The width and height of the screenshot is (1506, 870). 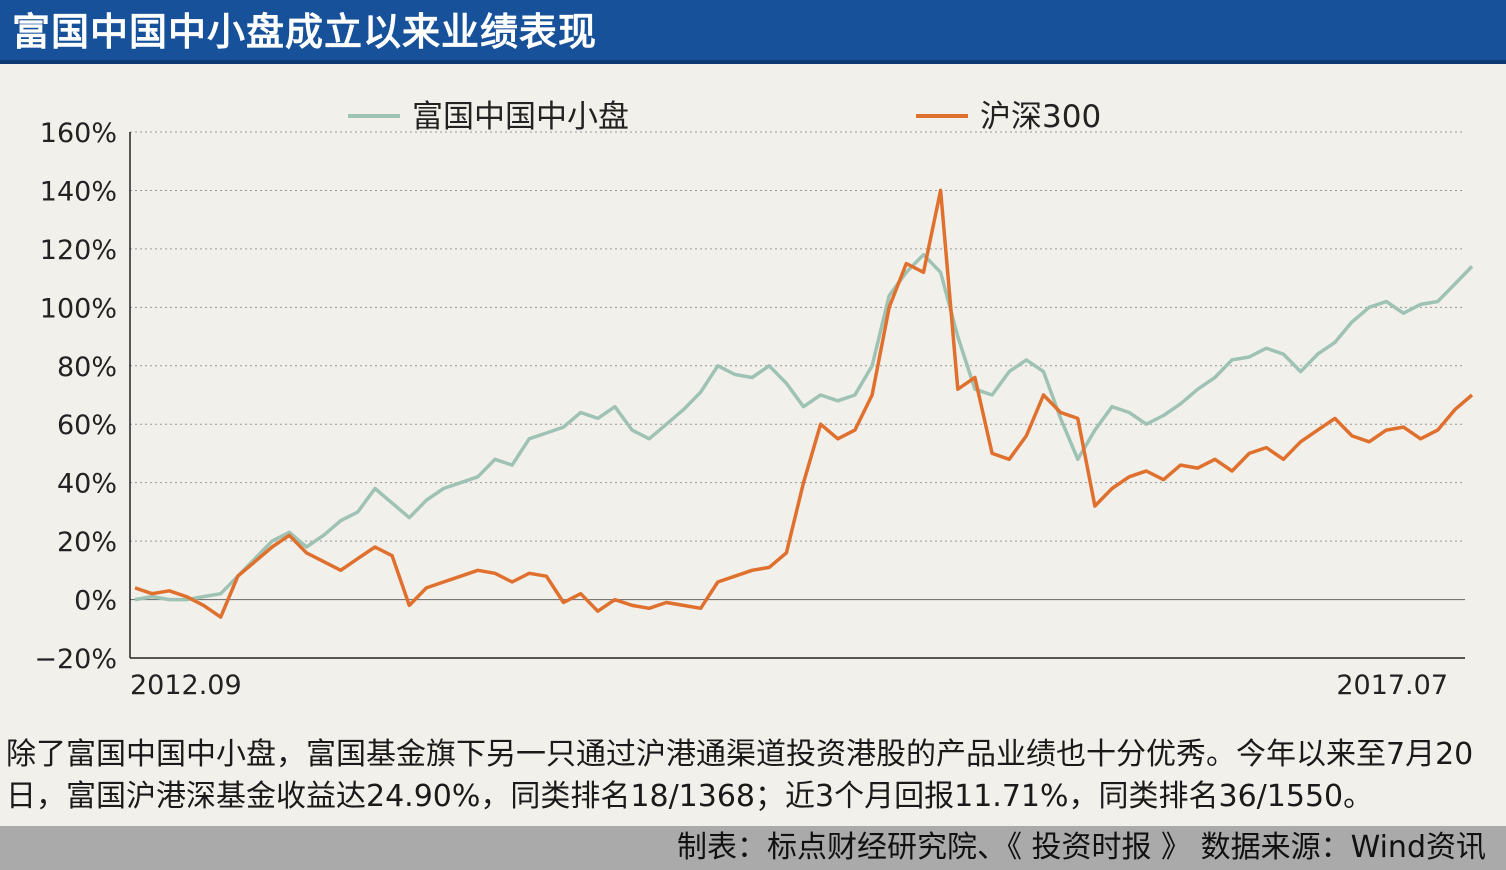 What do you see at coordinates (520, 117) in the screenshot?
I see `legend-label: 富国中国中小盘` at bounding box center [520, 117].